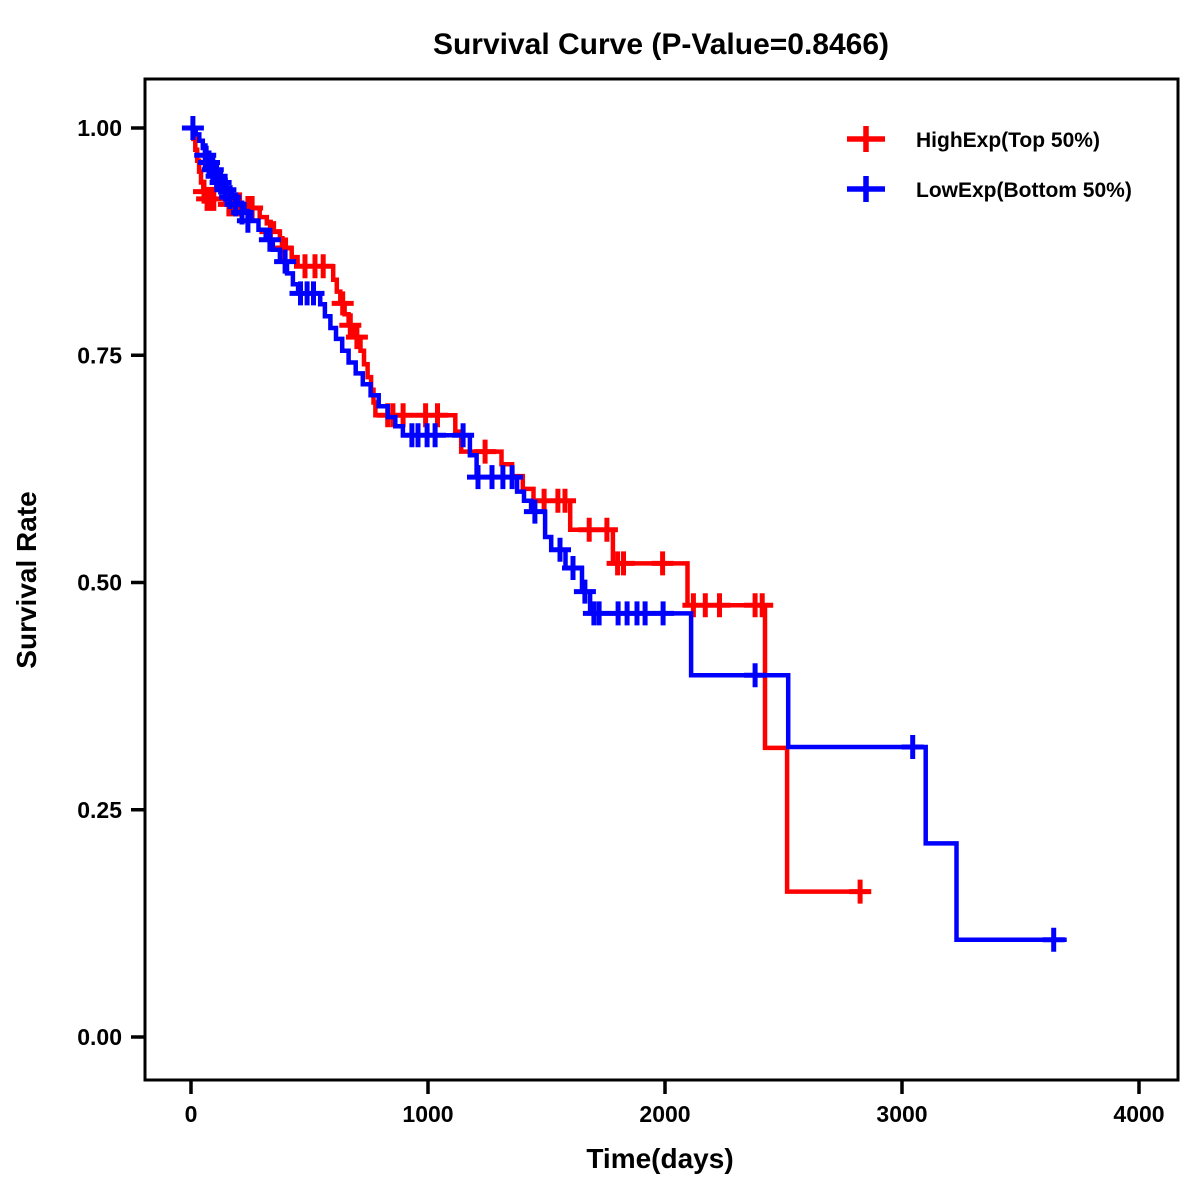 The width and height of the screenshot is (1200, 1200). I want to click on y-tick-label: 1.00, so click(99, 128).